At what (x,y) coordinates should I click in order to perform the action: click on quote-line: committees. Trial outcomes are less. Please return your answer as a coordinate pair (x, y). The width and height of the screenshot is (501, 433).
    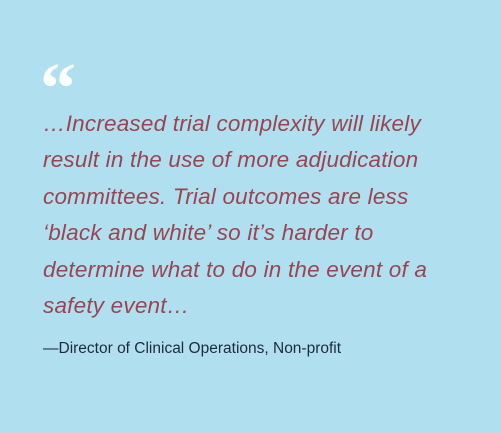
    Looking at the image, I should click on (226, 196).